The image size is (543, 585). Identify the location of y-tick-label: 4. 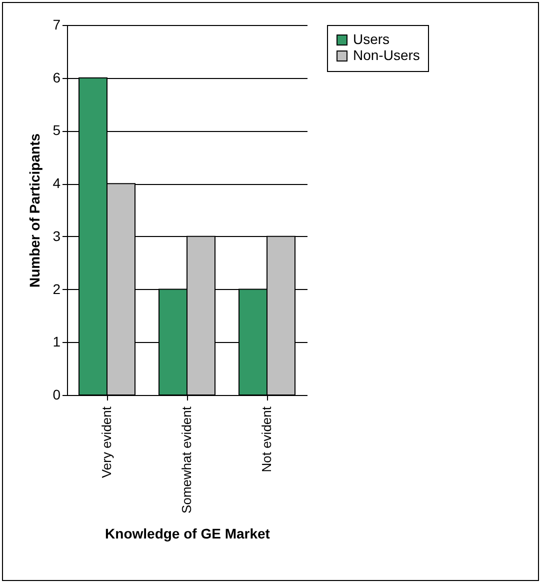
(56, 183).